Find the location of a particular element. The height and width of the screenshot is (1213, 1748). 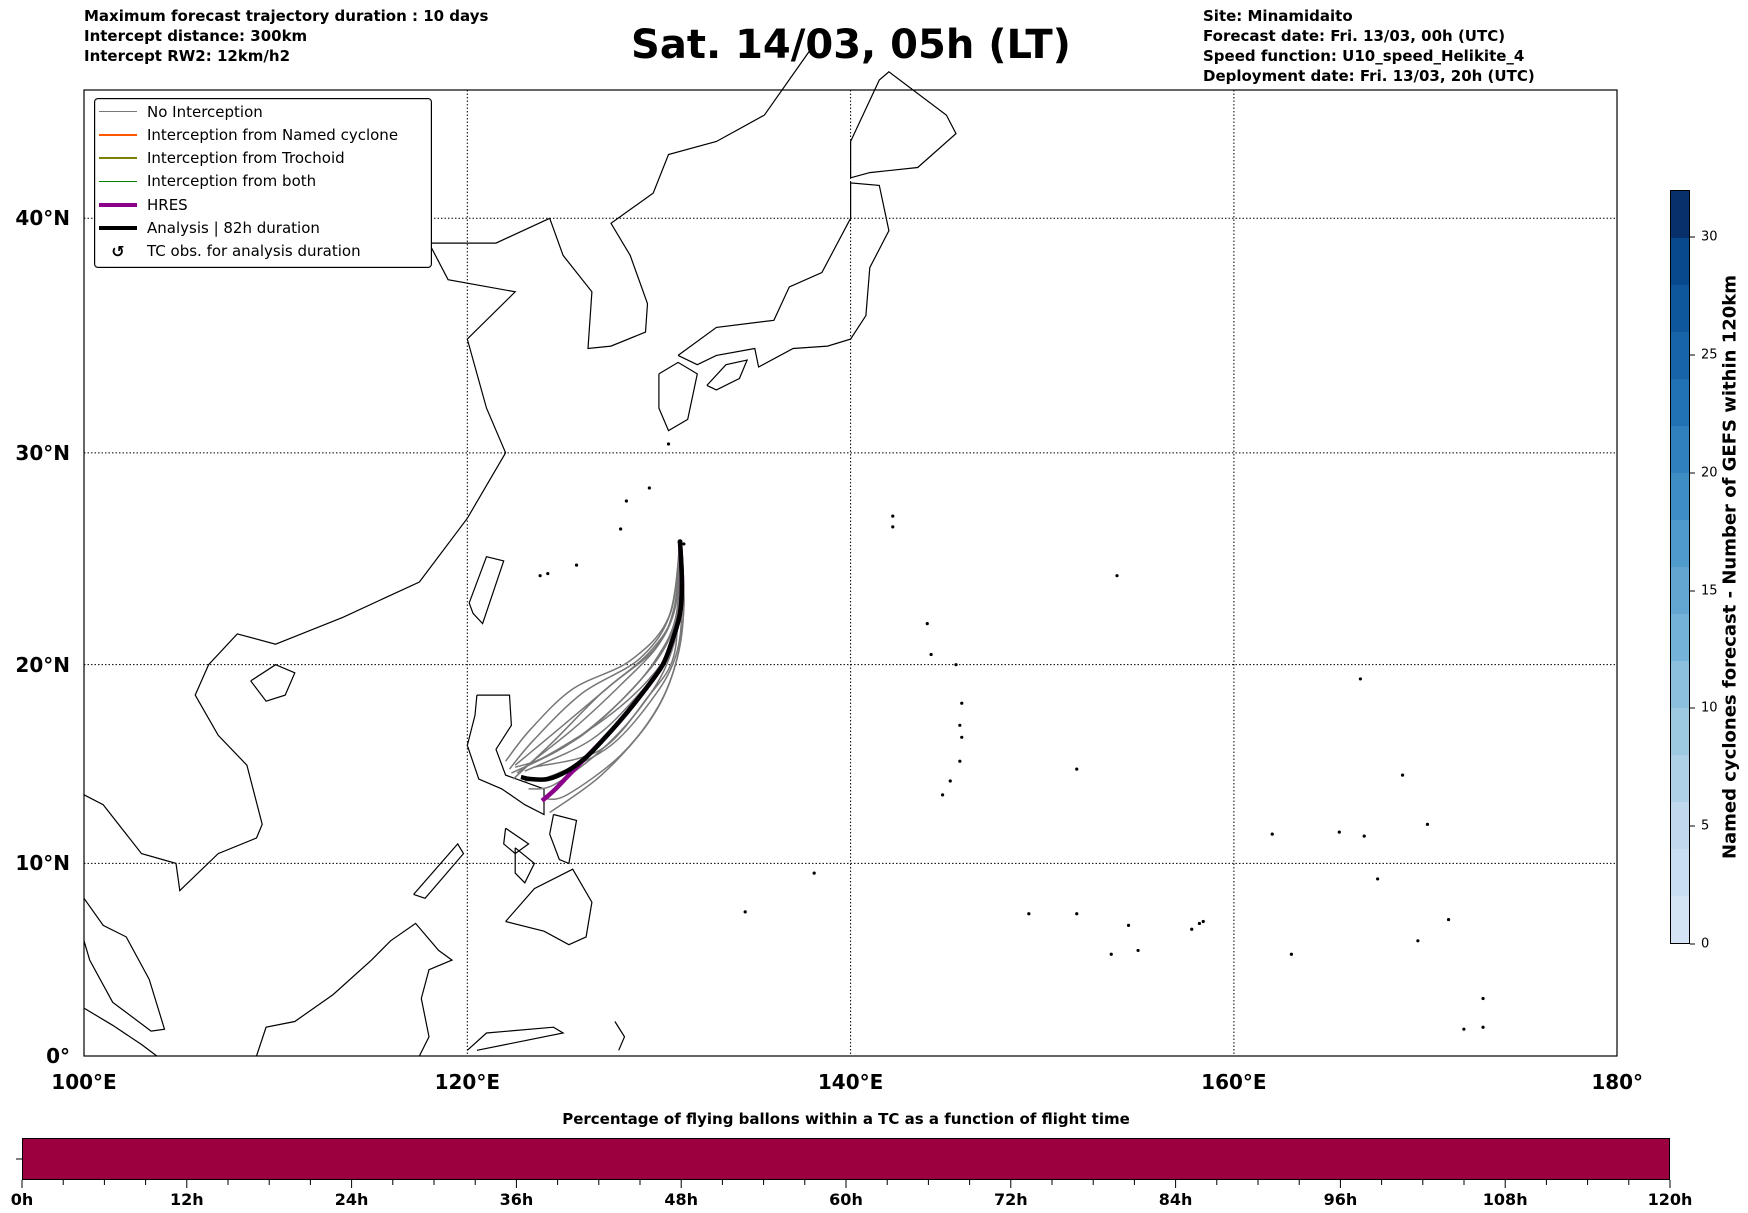

deployment-date-text: Deployment date: Fri. 13/03, 20h (UTC) is located at coordinates (1369, 76).